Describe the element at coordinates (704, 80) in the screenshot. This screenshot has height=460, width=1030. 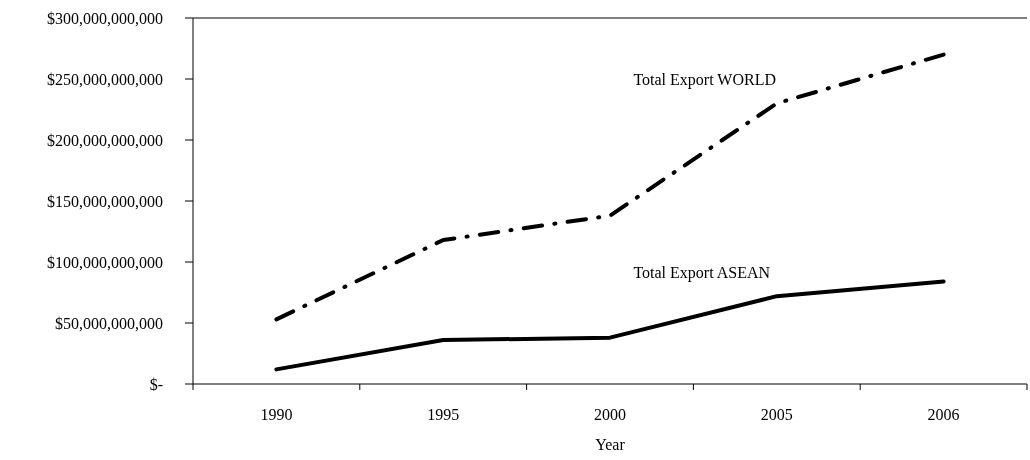
I see `series-label: Total Export WORLD` at that location.